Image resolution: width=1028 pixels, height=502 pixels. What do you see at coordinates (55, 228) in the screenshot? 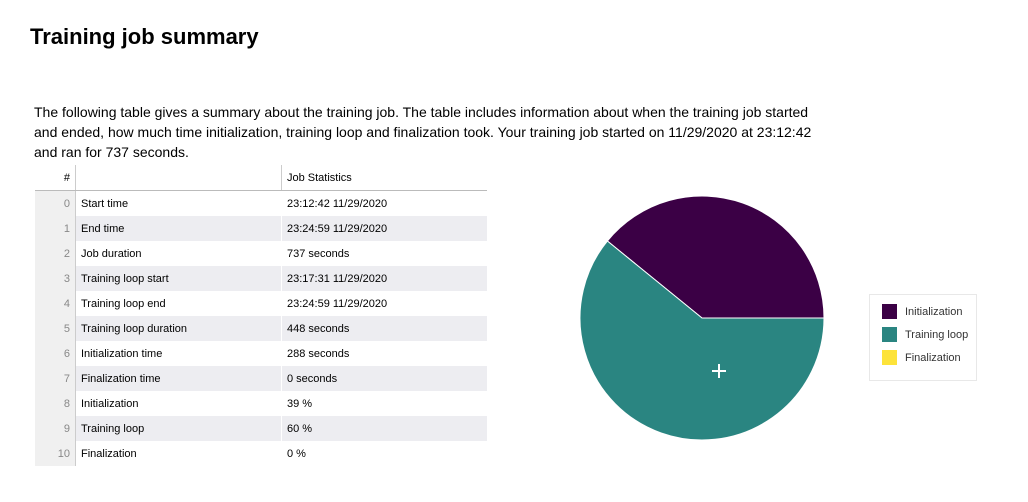
I see `row-index: 1` at bounding box center [55, 228].